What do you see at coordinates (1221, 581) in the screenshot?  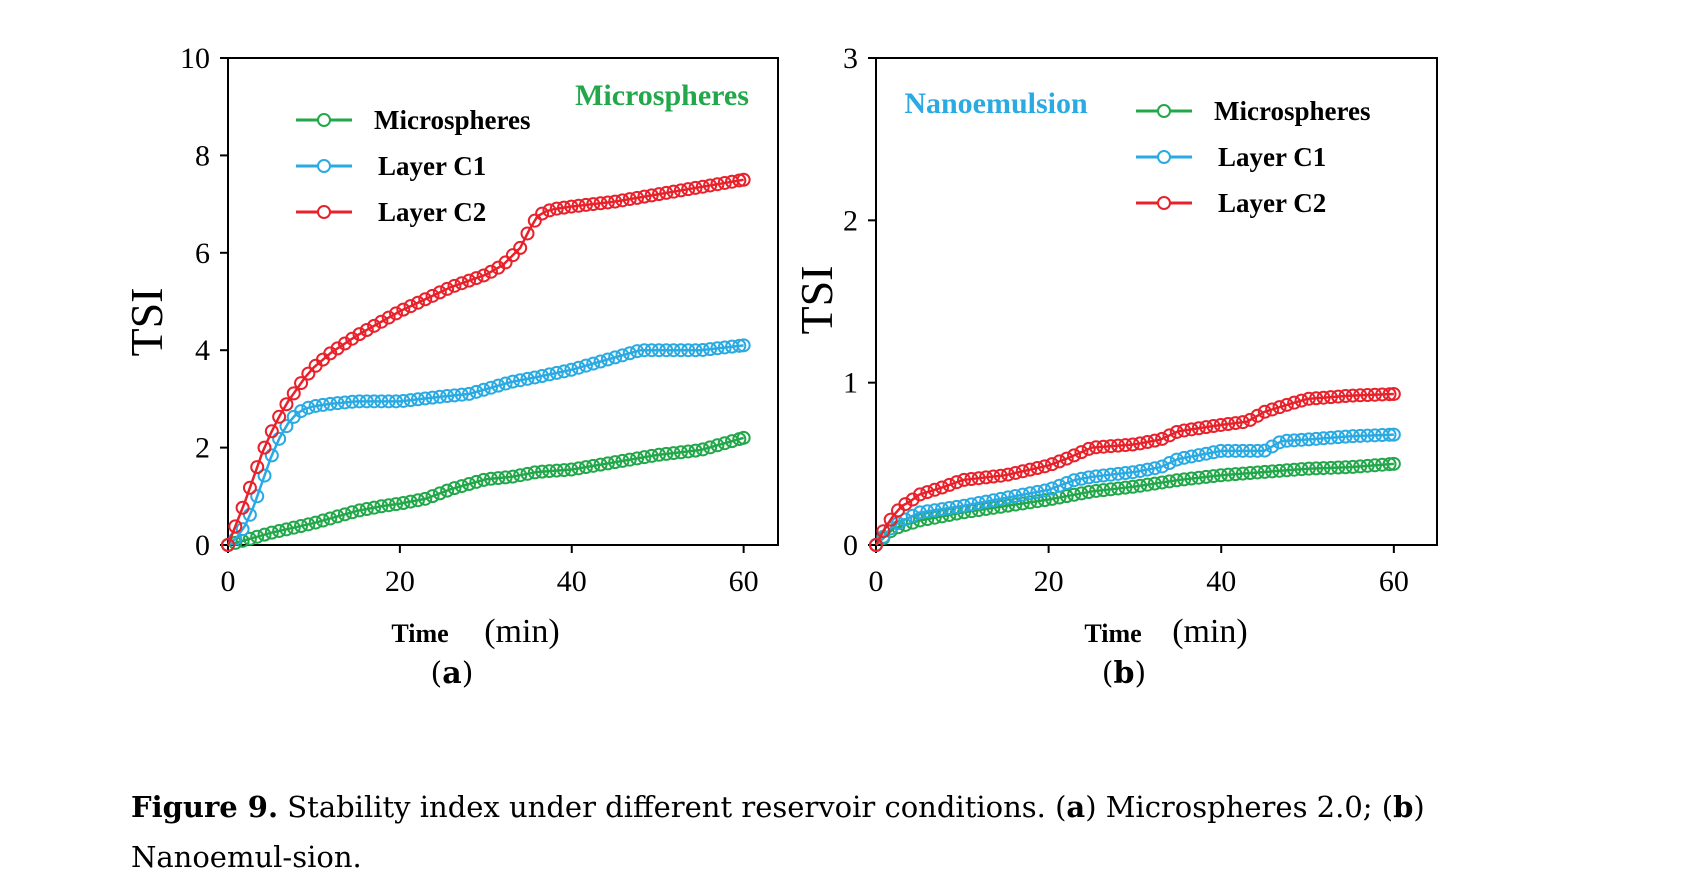 I see `x-tick-label: 40` at bounding box center [1221, 581].